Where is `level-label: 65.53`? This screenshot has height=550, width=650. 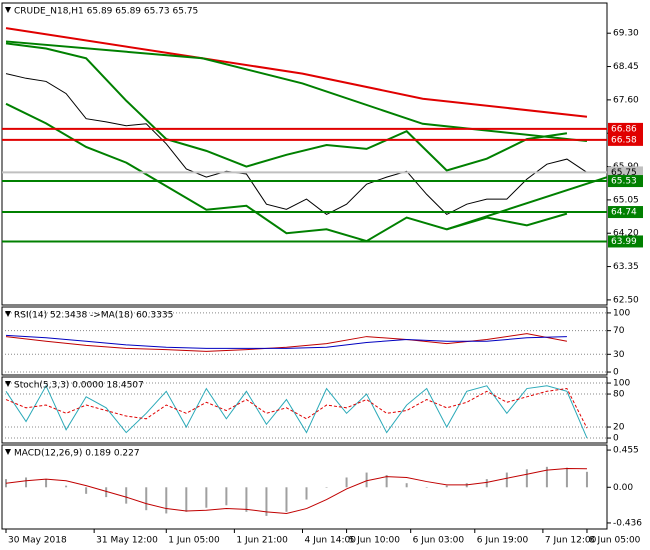 level-label: 65.53 is located at coordinates (624, 182).